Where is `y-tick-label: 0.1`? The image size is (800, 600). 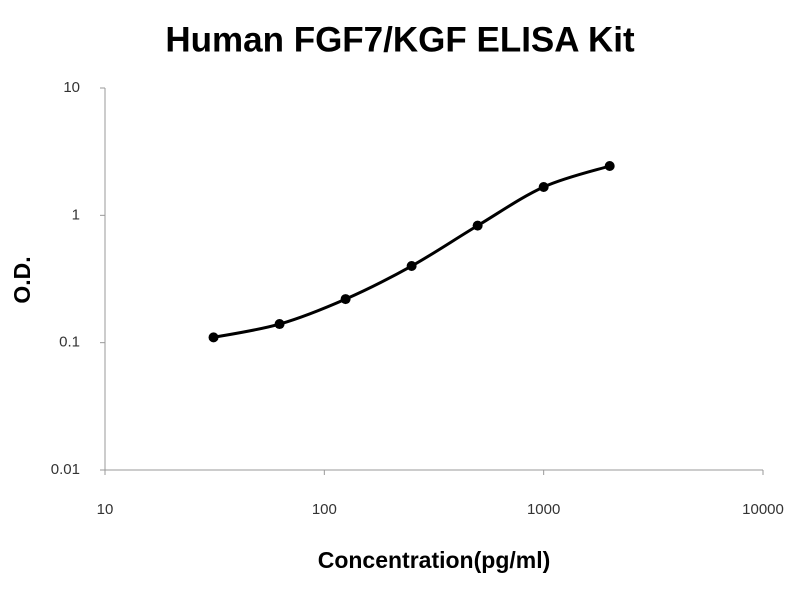
y-tick-label: 0.1 is located at coordinates (69, 342).